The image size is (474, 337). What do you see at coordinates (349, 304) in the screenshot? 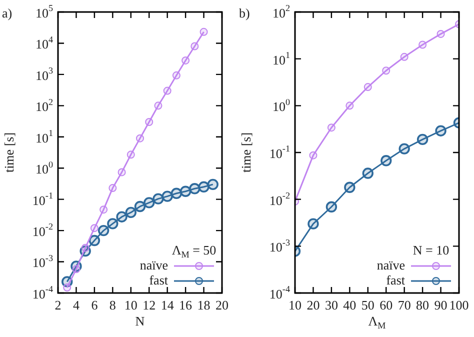
I see `x-tick-label: 40` at bounding box center [349, 304].